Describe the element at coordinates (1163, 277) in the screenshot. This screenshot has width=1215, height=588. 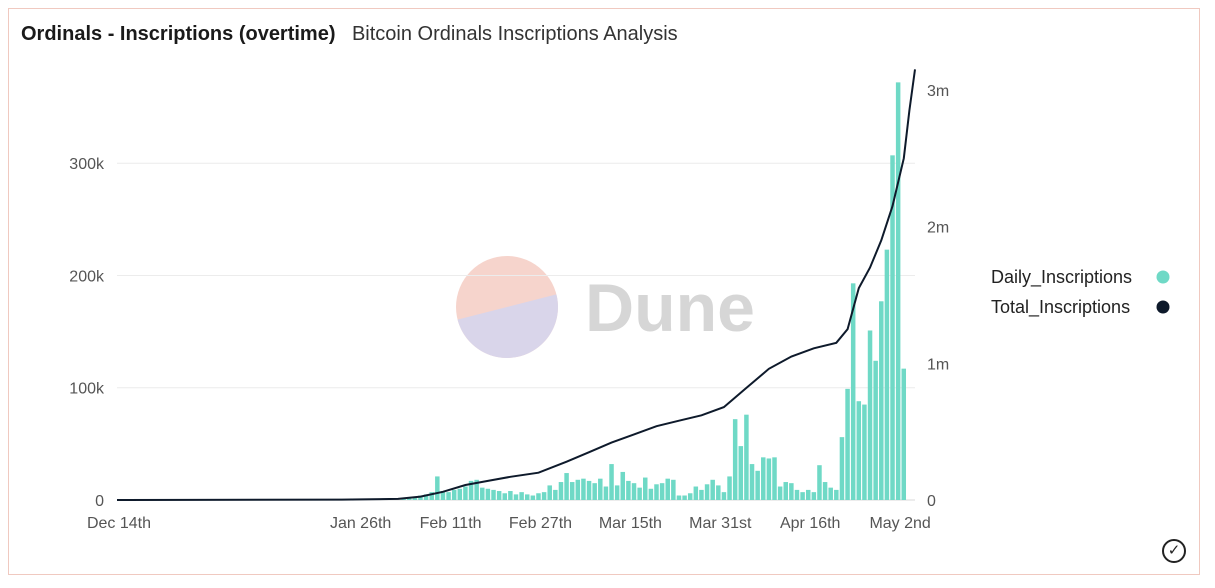
I see `legend-dot-daily` at that location.